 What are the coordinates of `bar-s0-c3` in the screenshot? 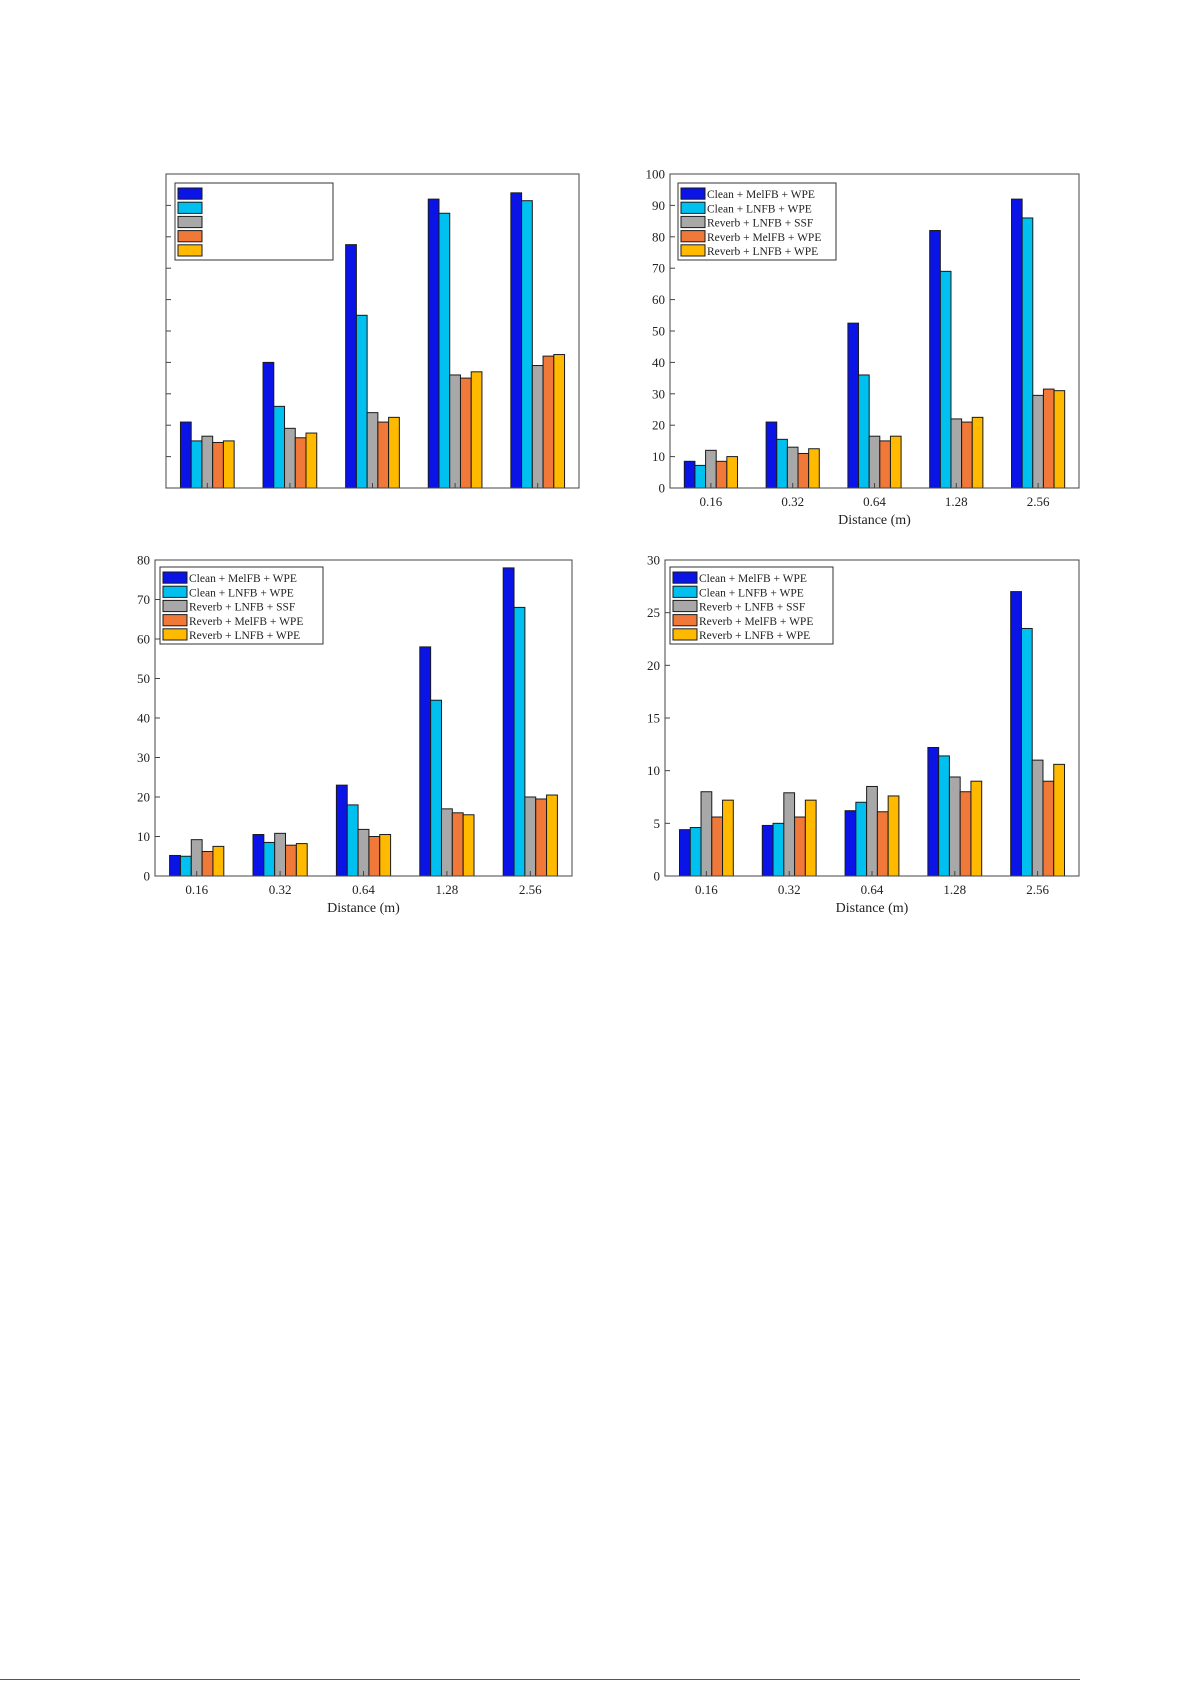 It's located at (933, 811).